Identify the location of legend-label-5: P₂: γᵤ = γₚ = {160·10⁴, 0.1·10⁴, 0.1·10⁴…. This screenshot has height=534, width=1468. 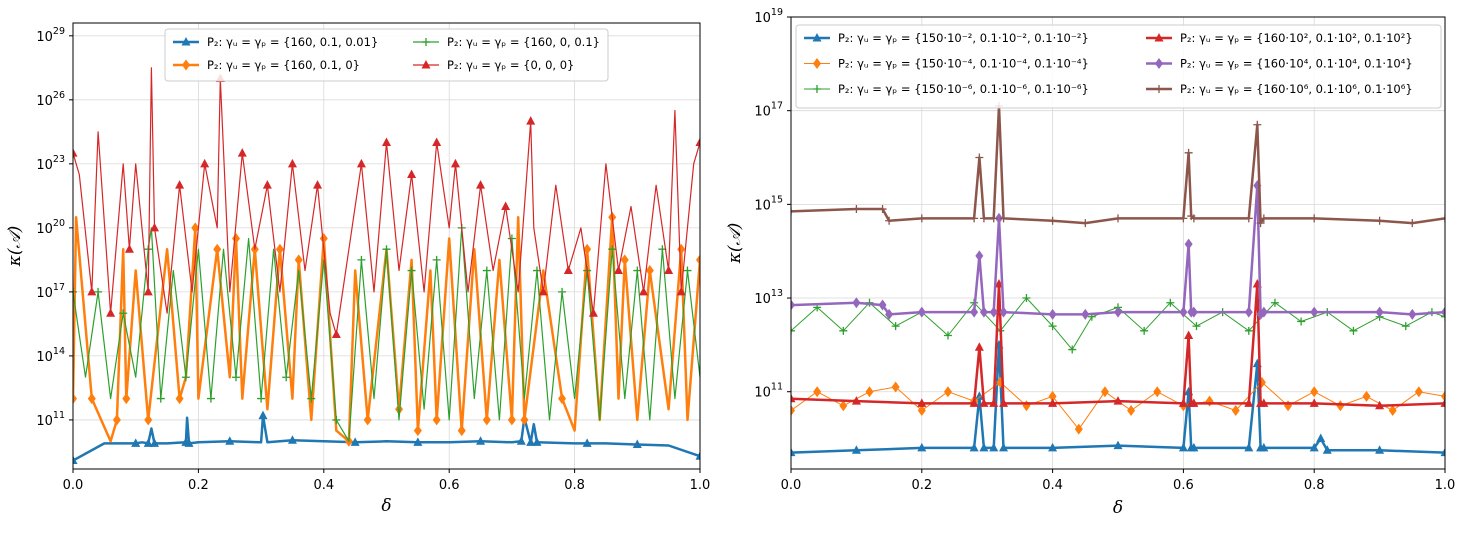
(1296, 64).